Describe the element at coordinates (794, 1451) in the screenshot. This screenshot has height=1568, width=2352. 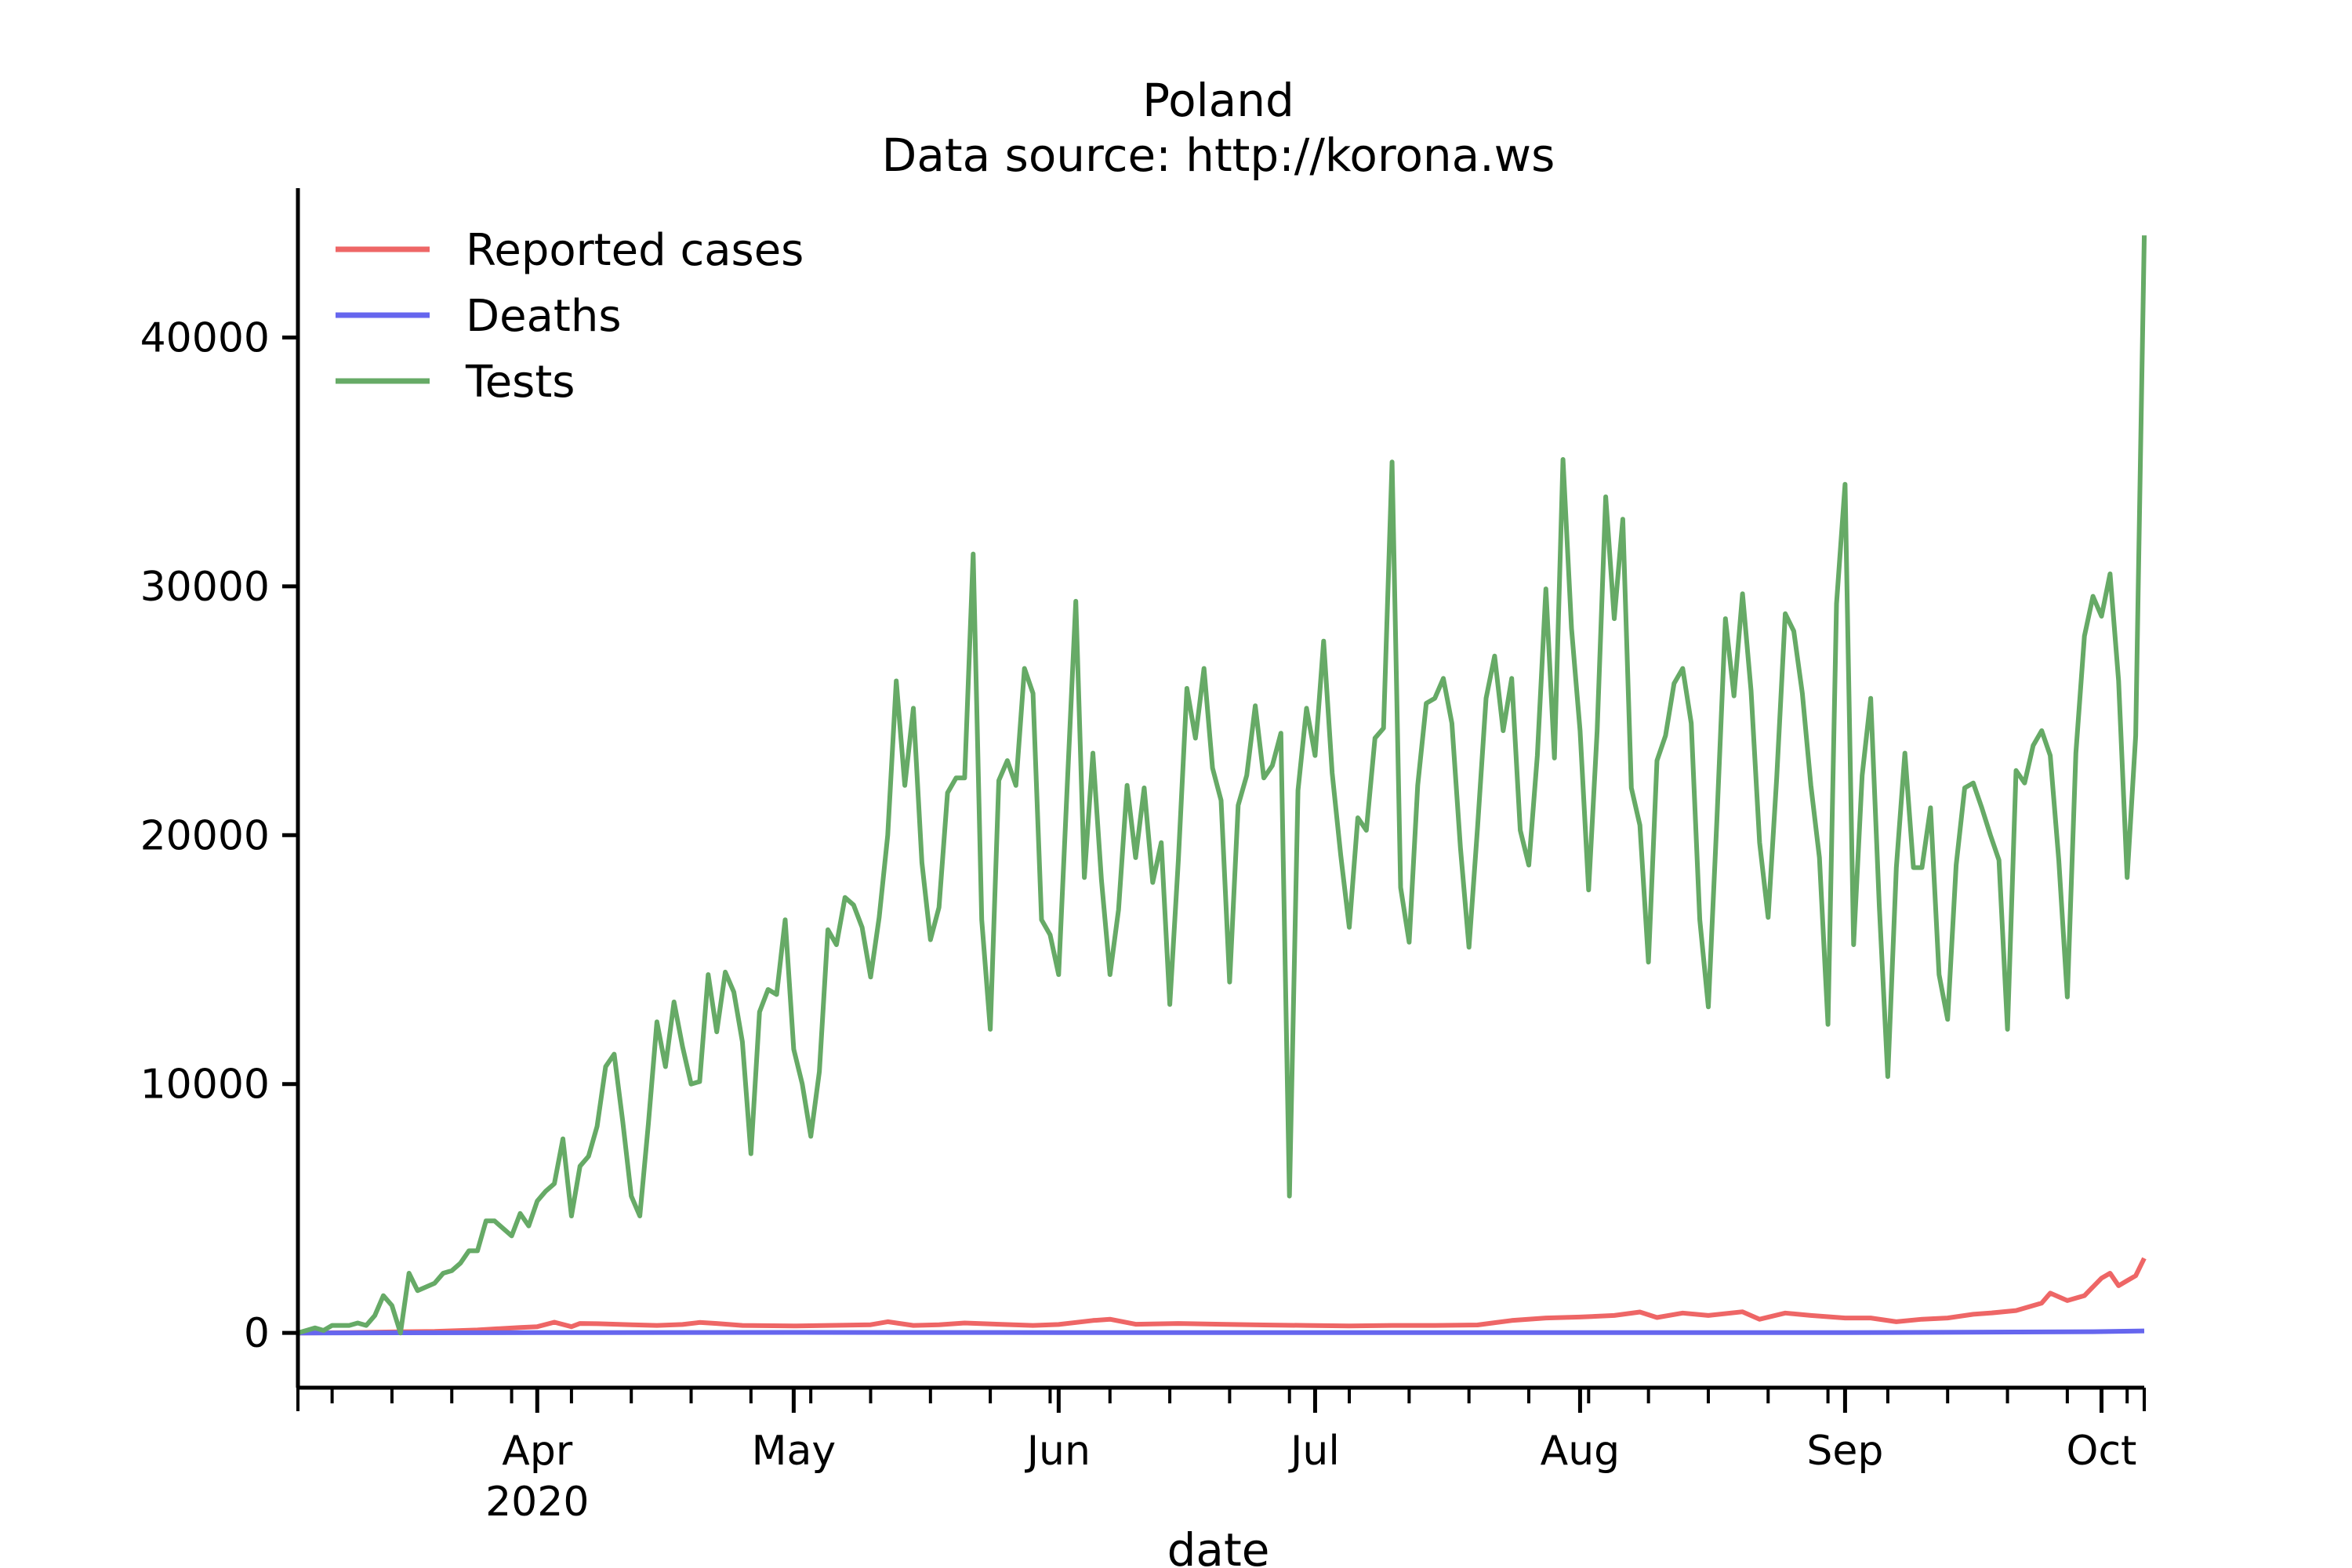
I see `x-tick-label: May` at that location.